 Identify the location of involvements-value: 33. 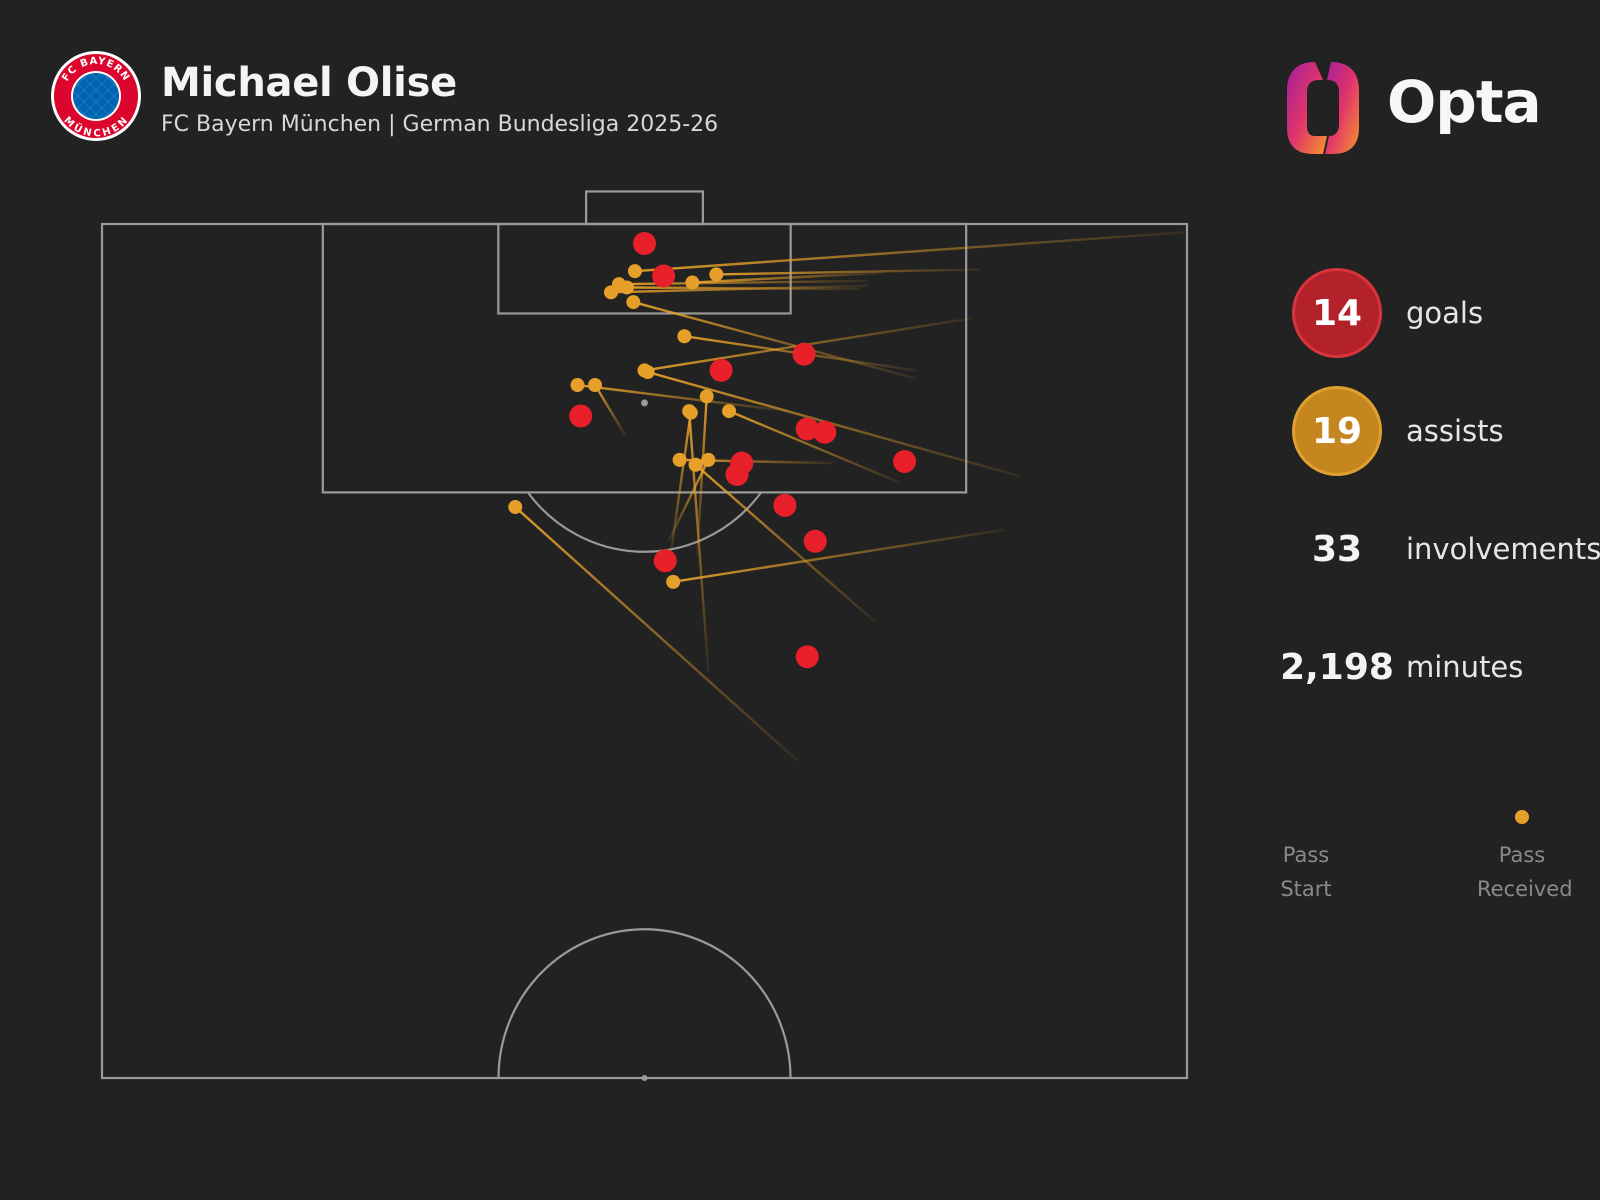
(1337, 549).